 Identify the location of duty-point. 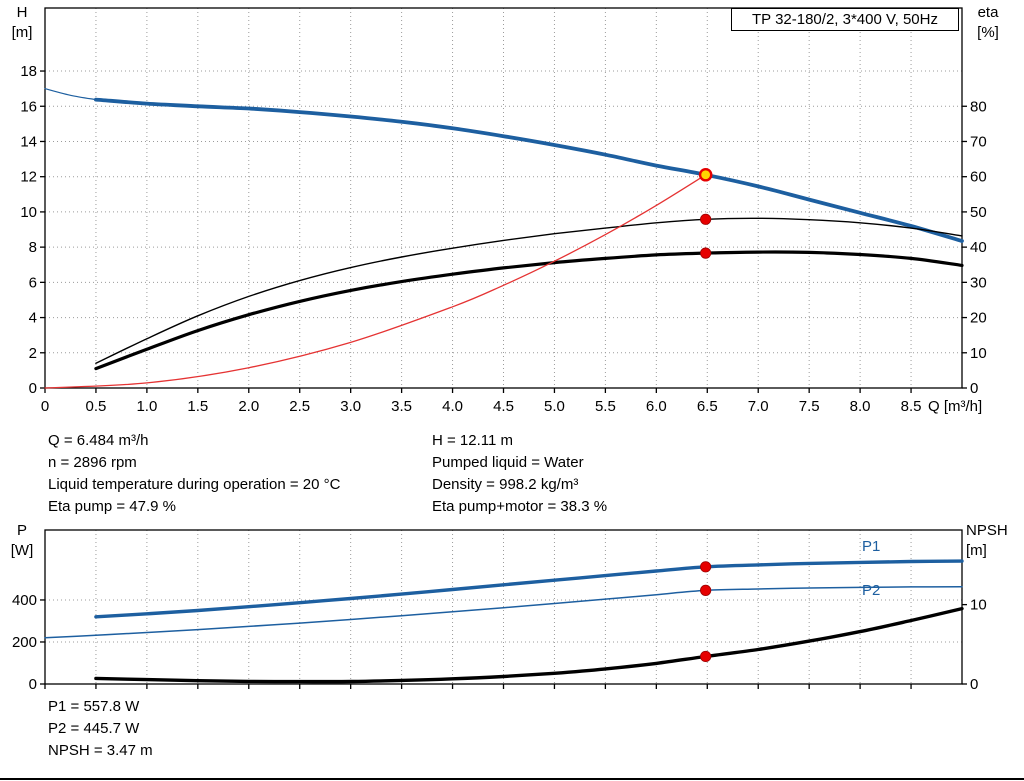
(705, 174).